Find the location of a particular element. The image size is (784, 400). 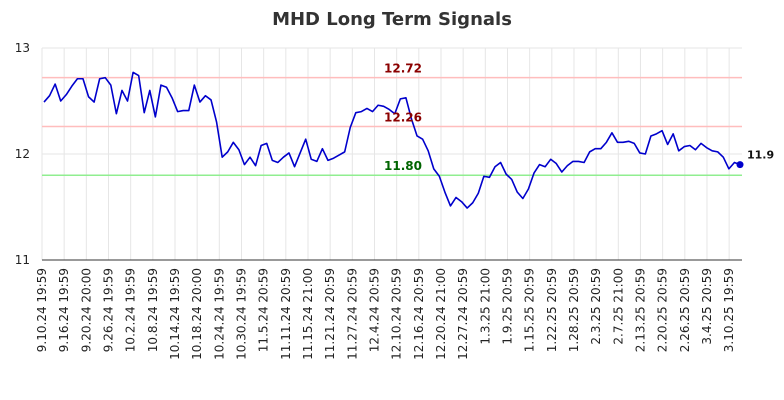

last-value-marker is located at coordinates (740, 165).